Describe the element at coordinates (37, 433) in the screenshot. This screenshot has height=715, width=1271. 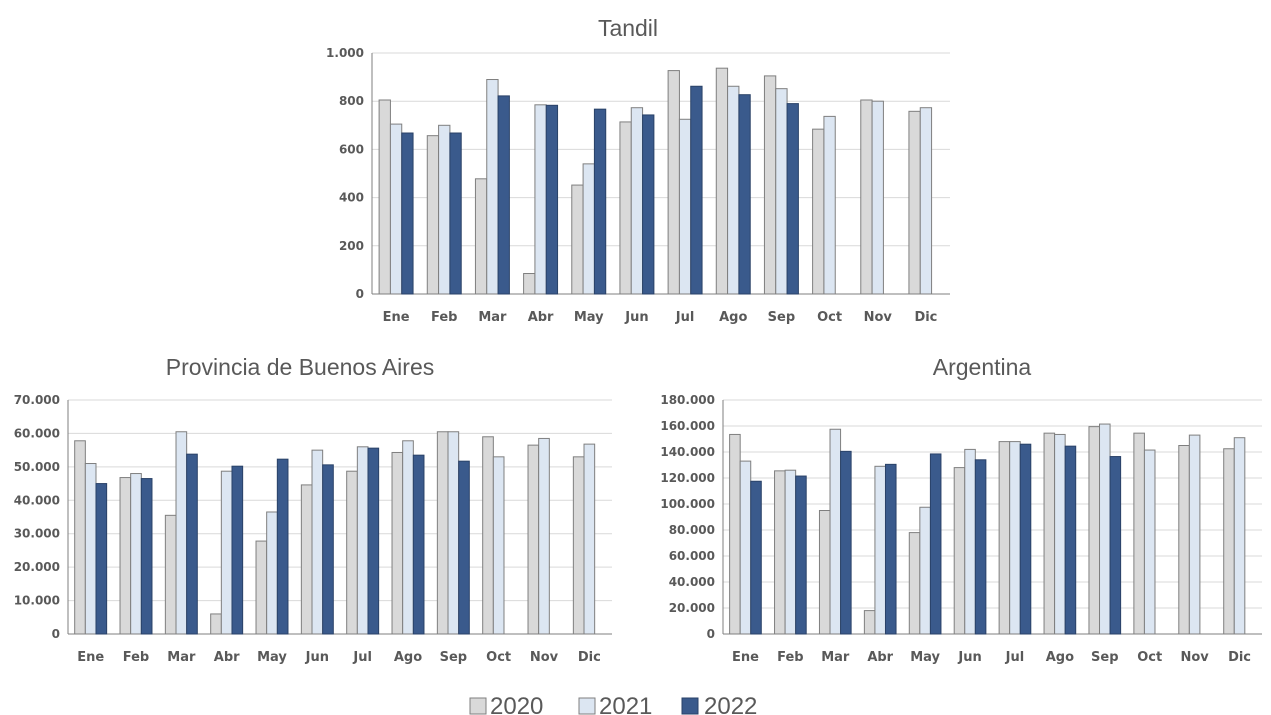
I see `y-tick-label: 60.000` at that location.